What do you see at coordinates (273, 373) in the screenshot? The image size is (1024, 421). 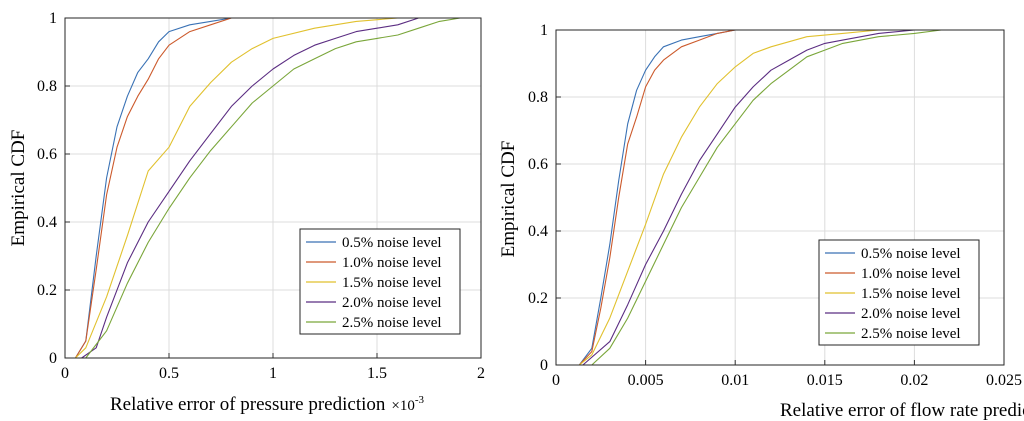 I see `x-tick-label: 1` at bounding box center [273, 373].